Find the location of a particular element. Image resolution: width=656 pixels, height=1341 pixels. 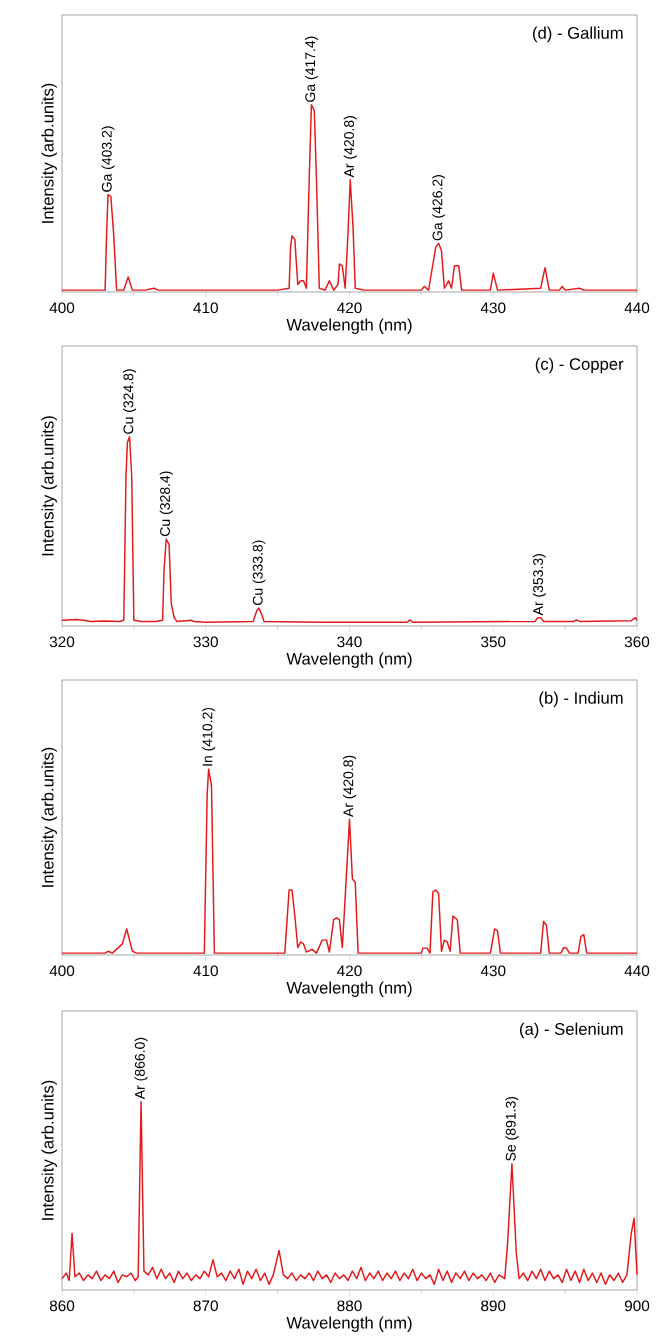

x-tick-label: 880 is located at coordinates (349, 1306).